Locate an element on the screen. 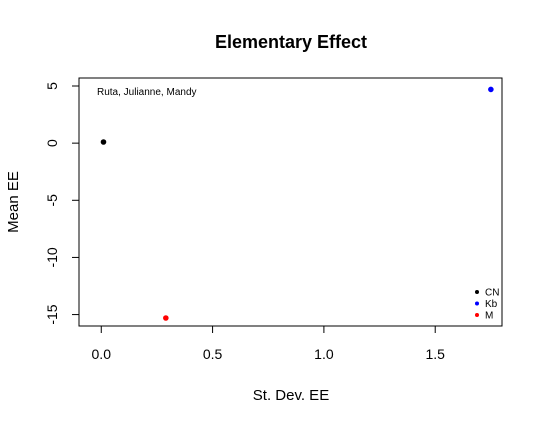 This screenshot has height=429, width=544. chart-annotation: Ruta, Julianne, Mandy is located at coordinates (147, 92).